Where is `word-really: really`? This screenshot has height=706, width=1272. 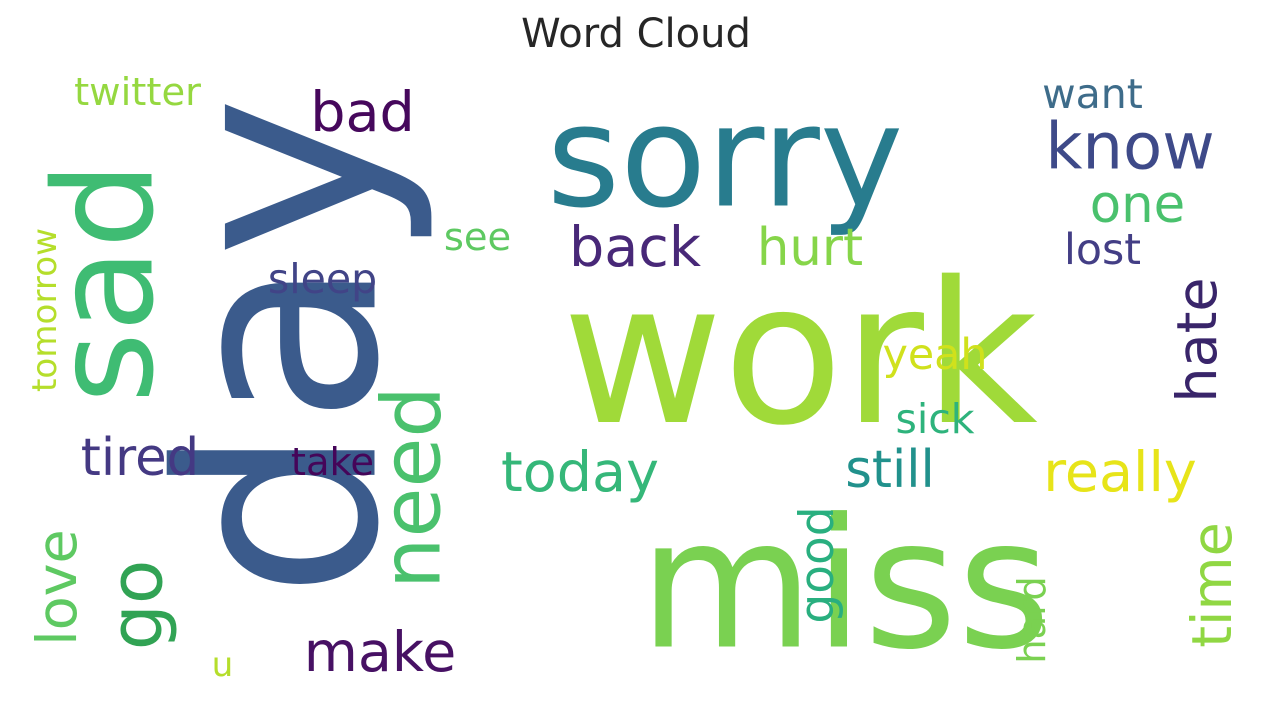
word-really: really is located at coordinates (1120, 472).